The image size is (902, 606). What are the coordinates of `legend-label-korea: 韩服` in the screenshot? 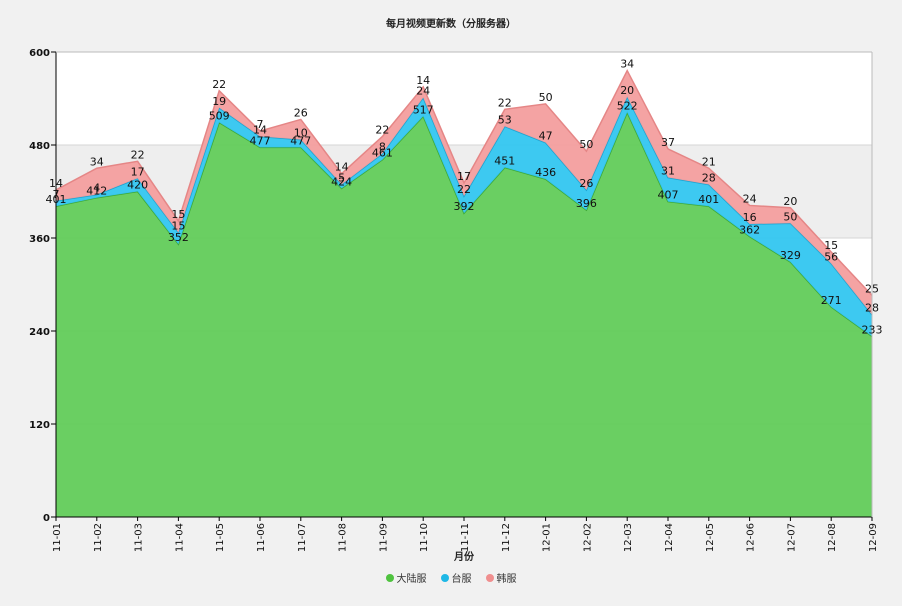 It's located at (506, 579).